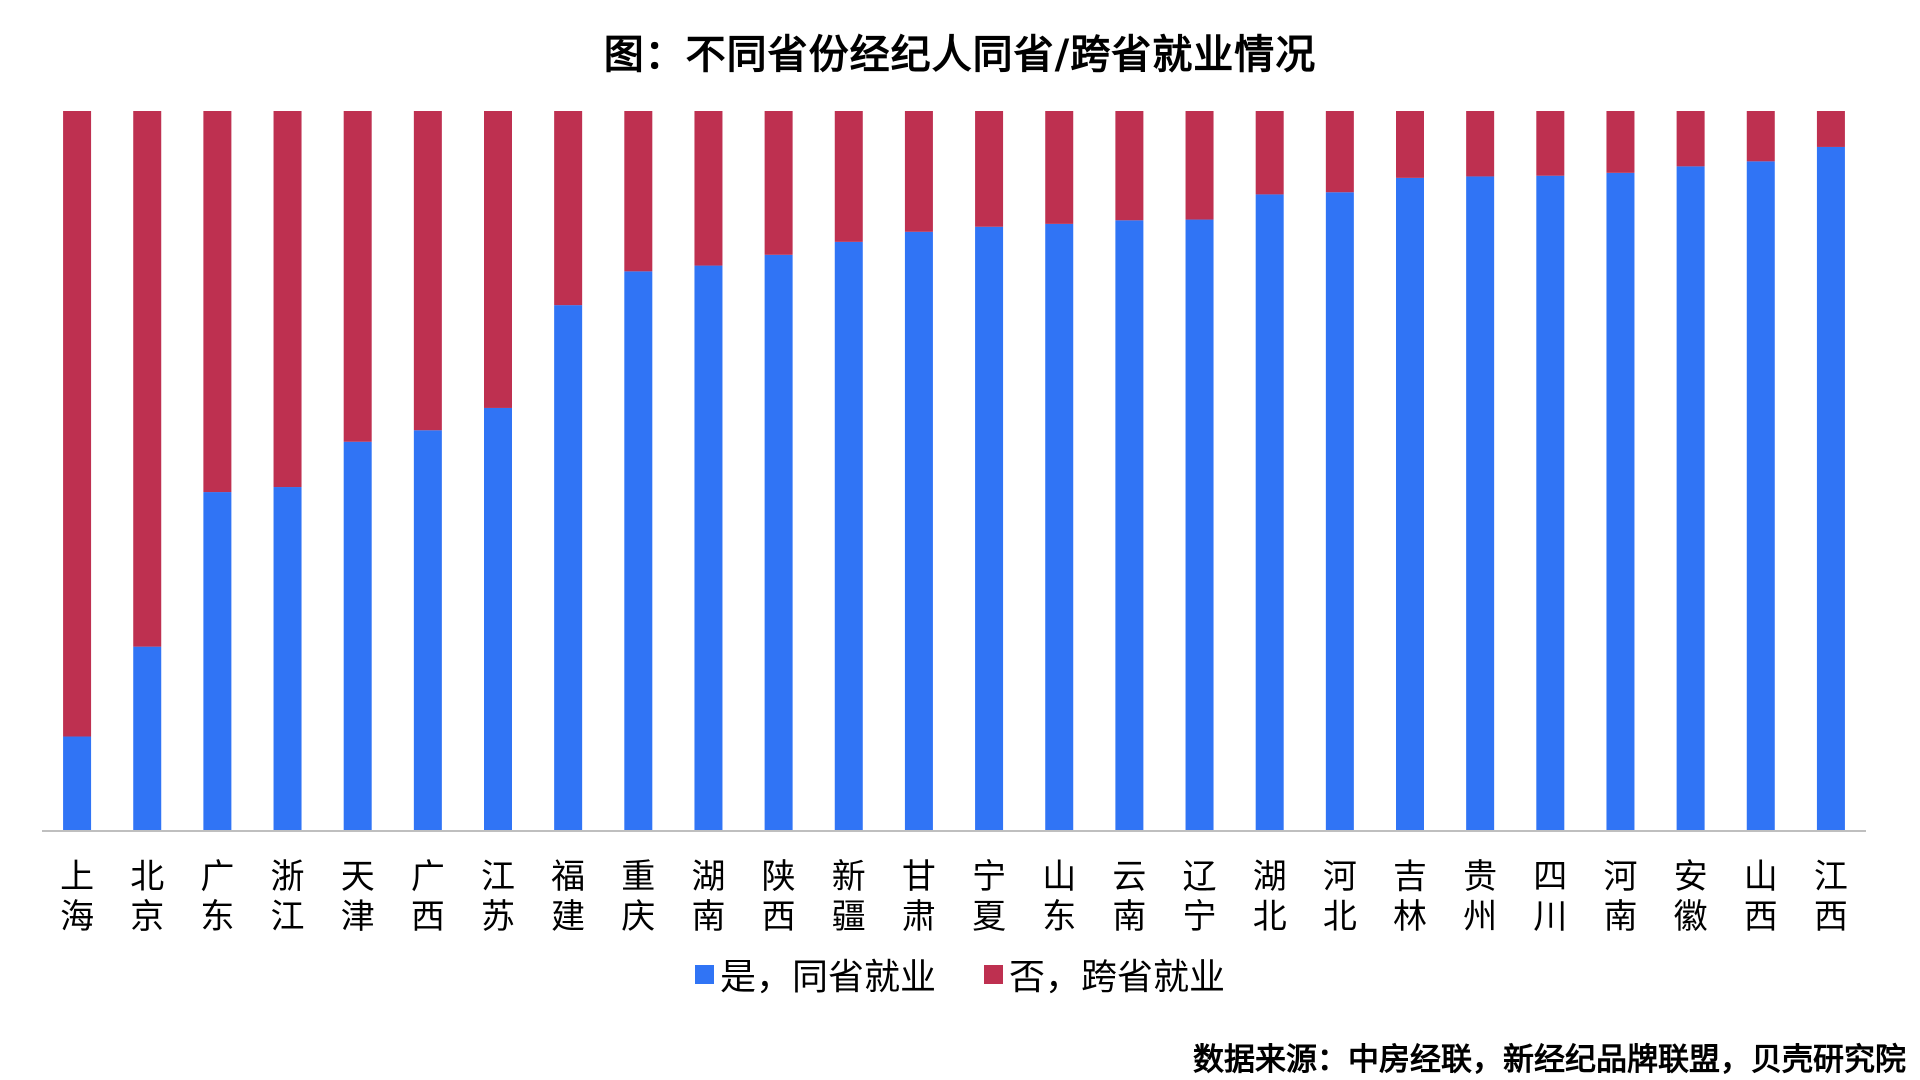  I want to click on x-tick-label-18: 河北, so click(1340, 897).